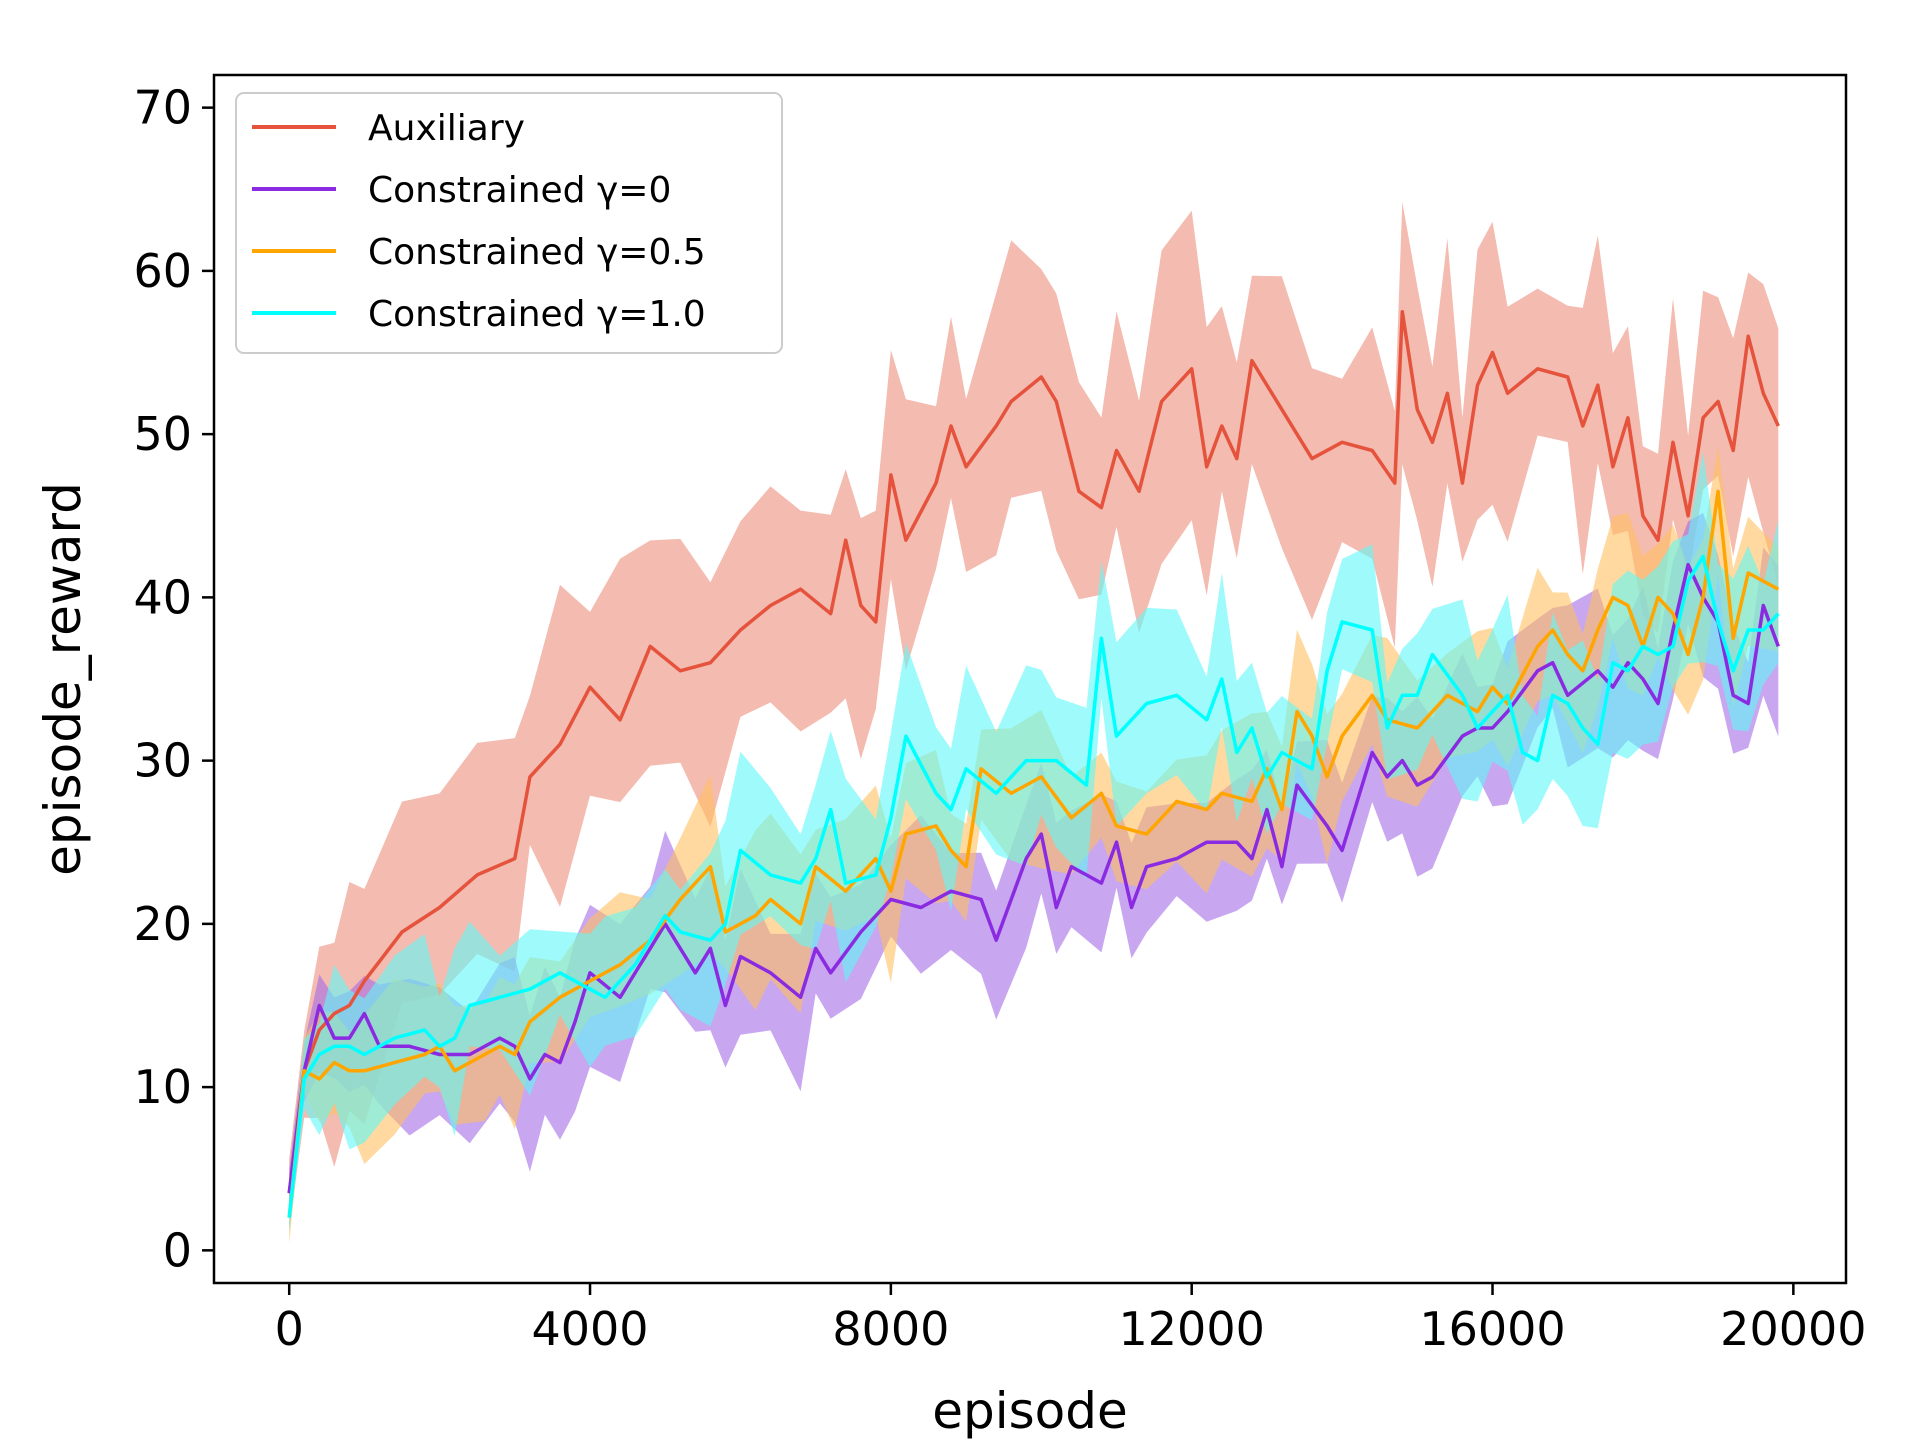 The width and height of the screenshot is (1920, 1440). Describe the element at coordinates (162, 597) in the screenshot. I see `y-tick-label: 40` at that location.